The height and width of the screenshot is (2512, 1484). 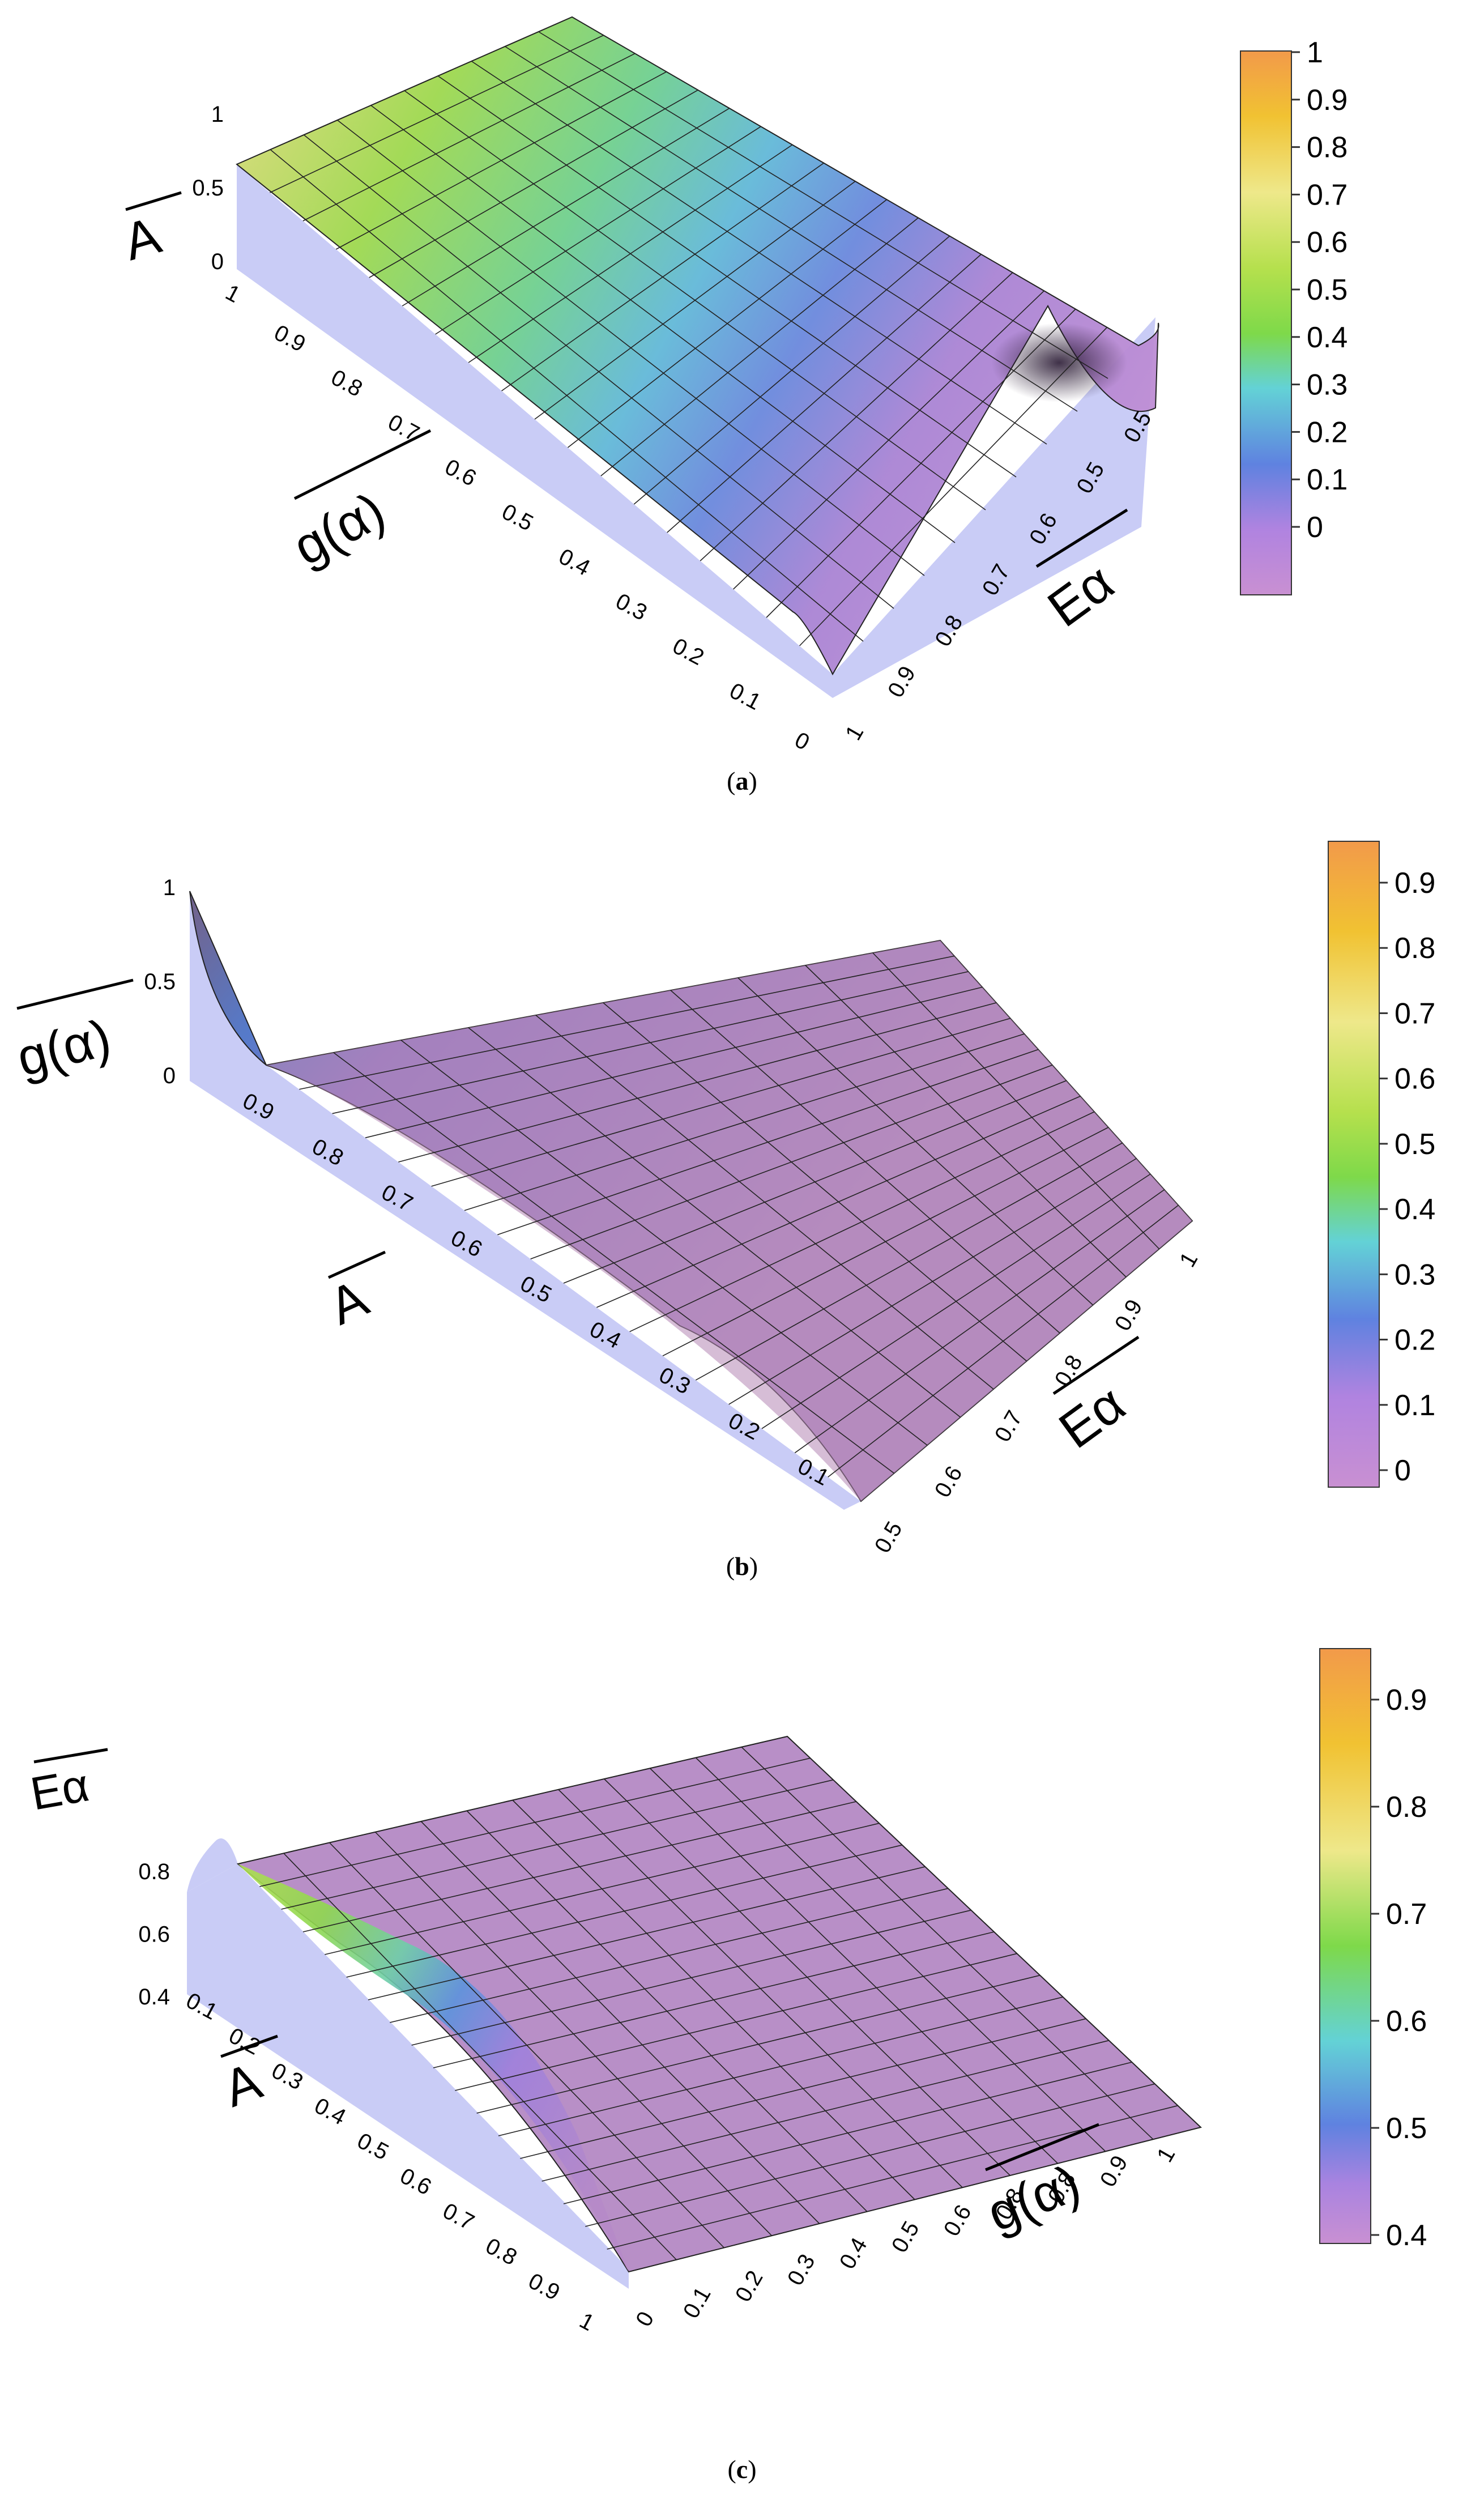 I want to click on z-tick-label: 0, so click(x=217, y=261).